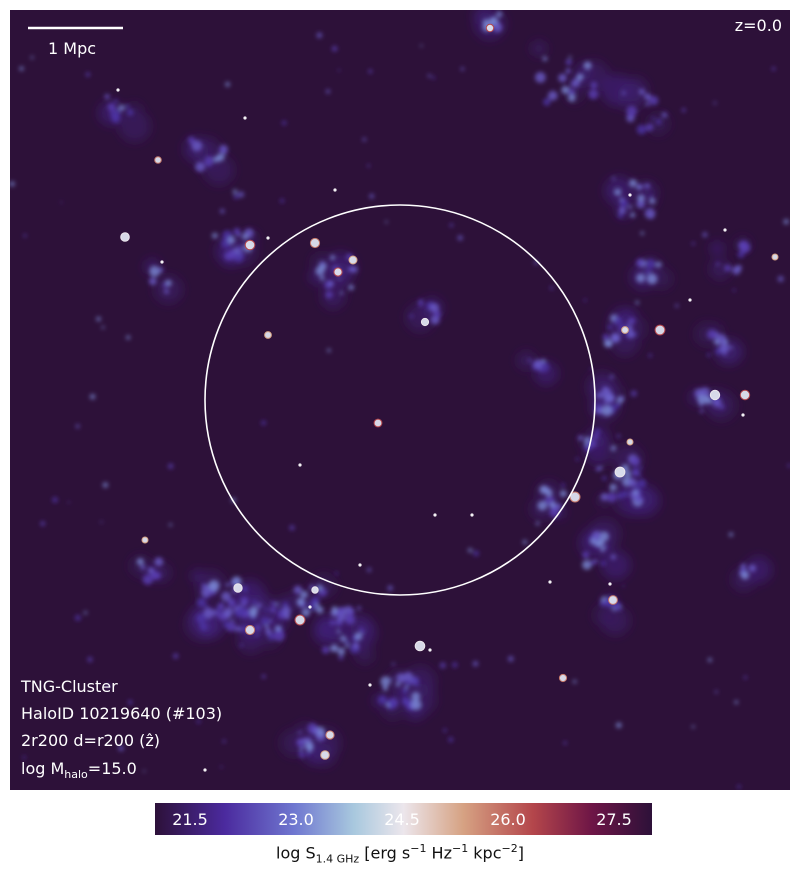 This screenshot has height=873, width=800. What do you see at coordinates (758, 25) in the screenshot?
I see `redshift-label: z=0.0` at bounding box center [758, 25].